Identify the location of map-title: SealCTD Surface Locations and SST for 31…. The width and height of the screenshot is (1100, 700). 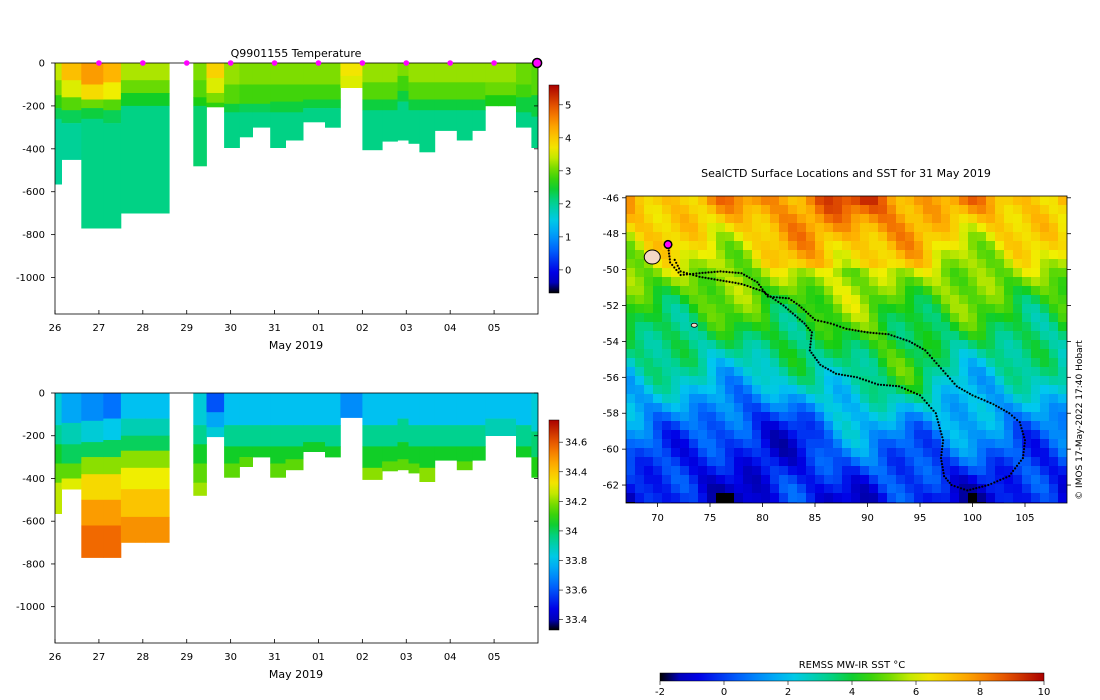
(846, 173).